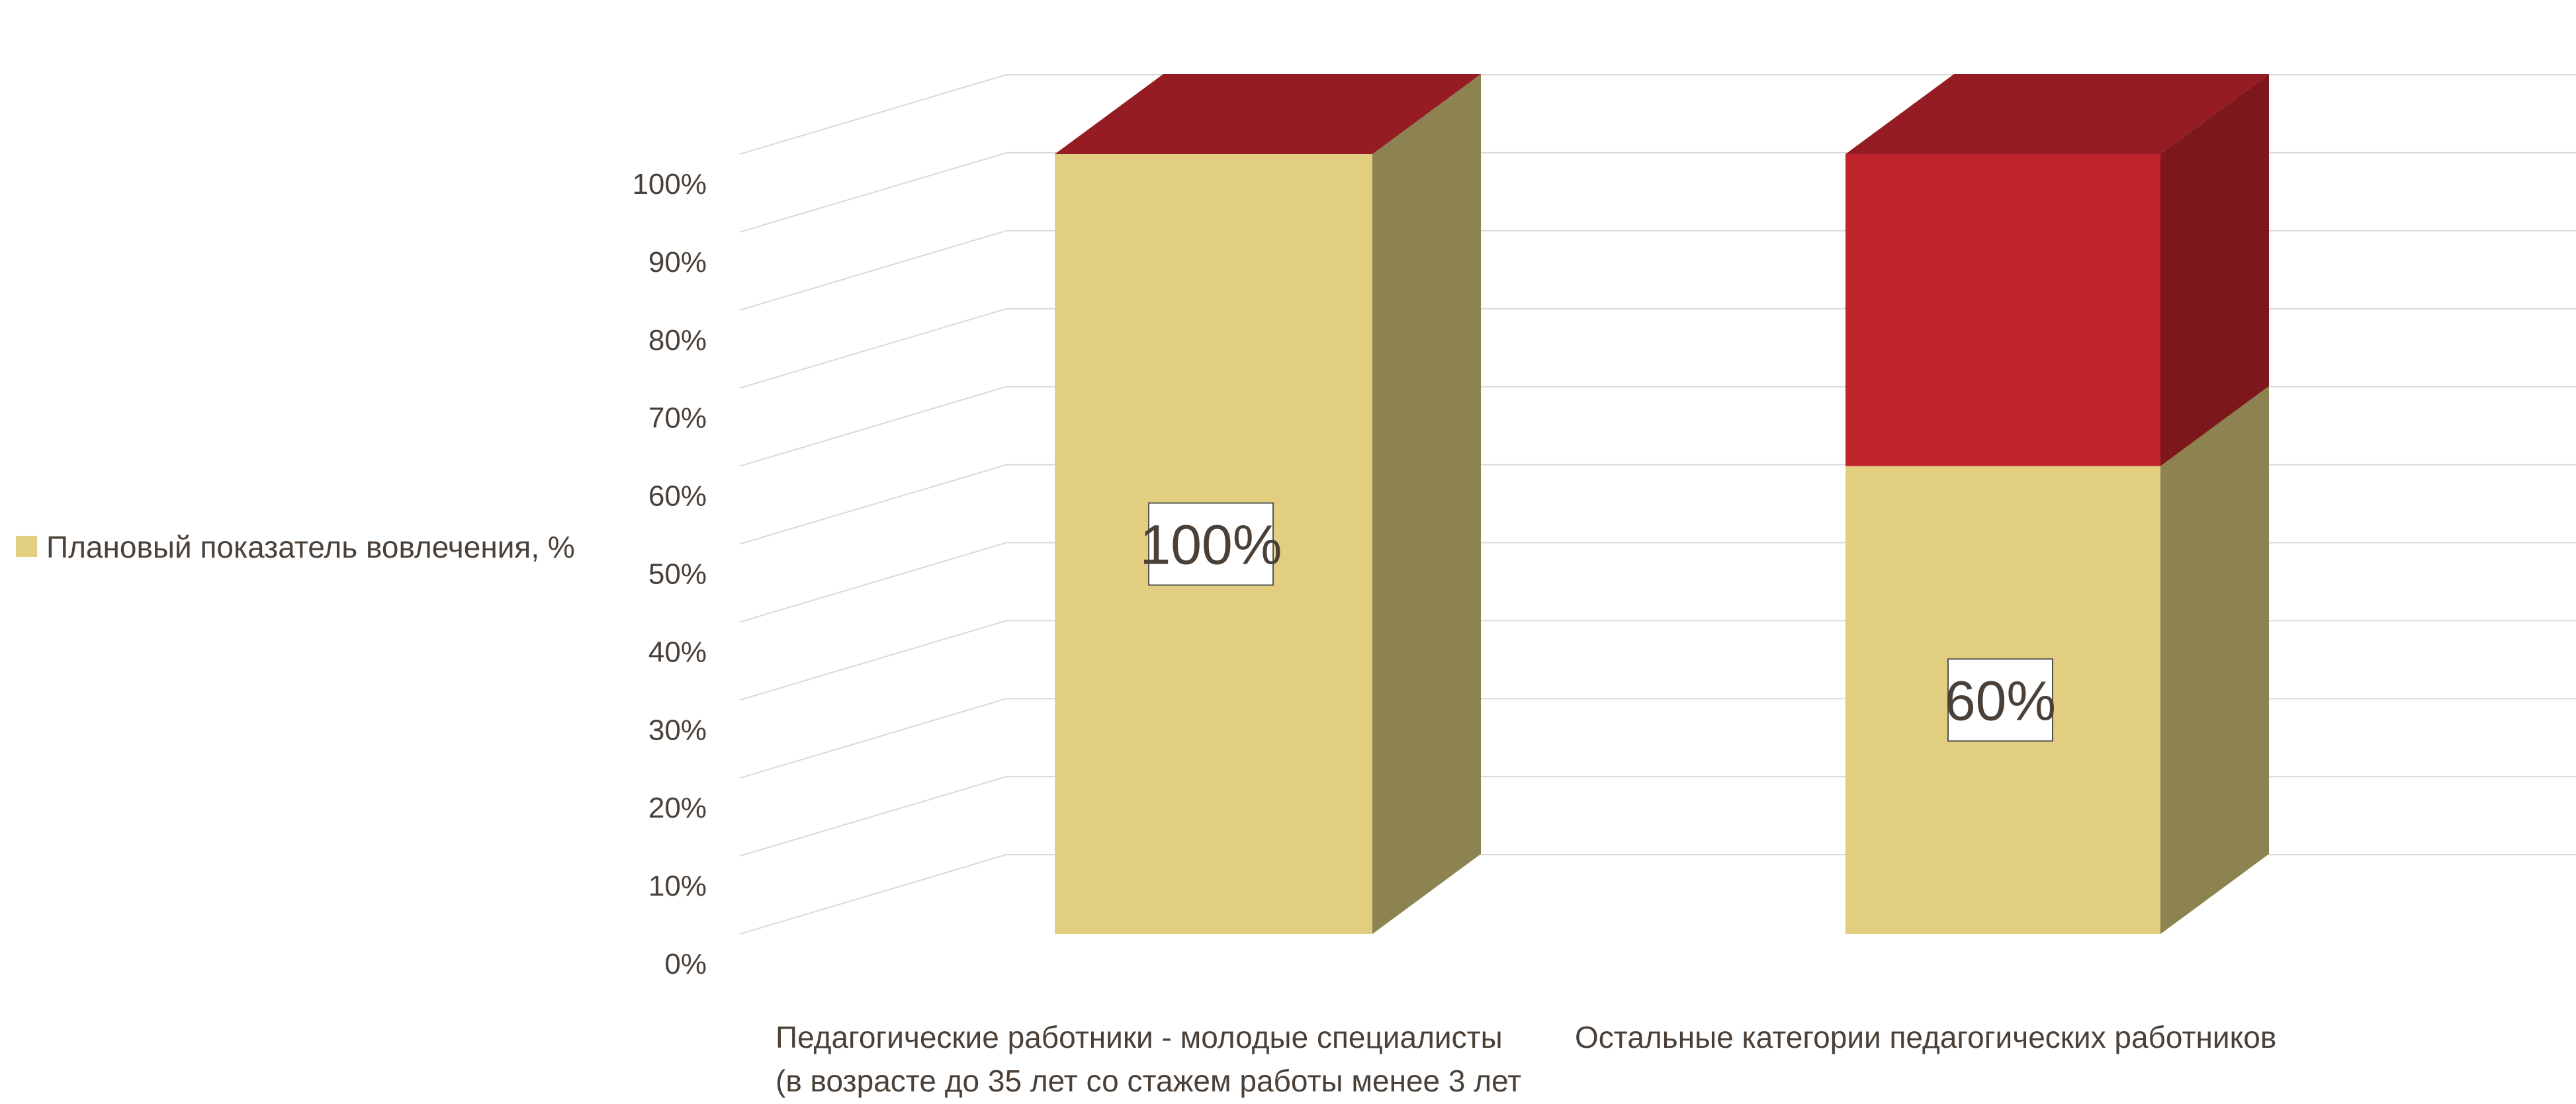  Describe the element at coordinates (26, 546) in the screenshot. I see `legend-swatch` at that location.